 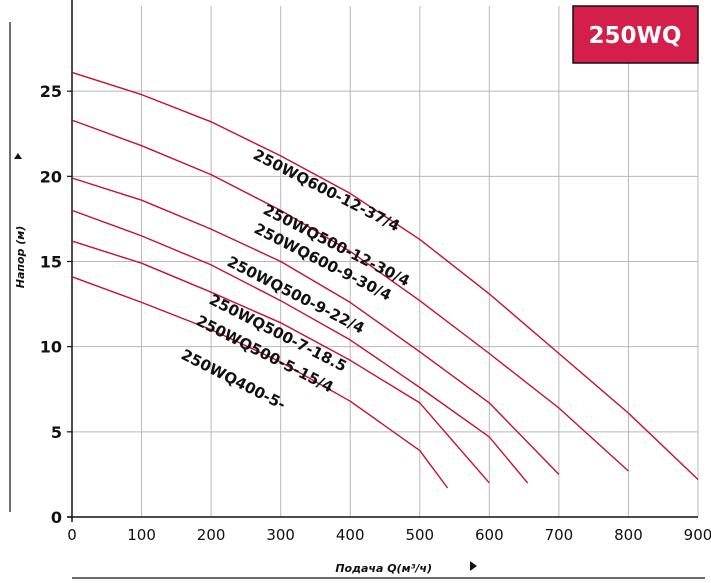 What do you see at coordinates (419, 535) in the screenshot?
I see `x-tick-label: 500` at bounding box center [419, 535].